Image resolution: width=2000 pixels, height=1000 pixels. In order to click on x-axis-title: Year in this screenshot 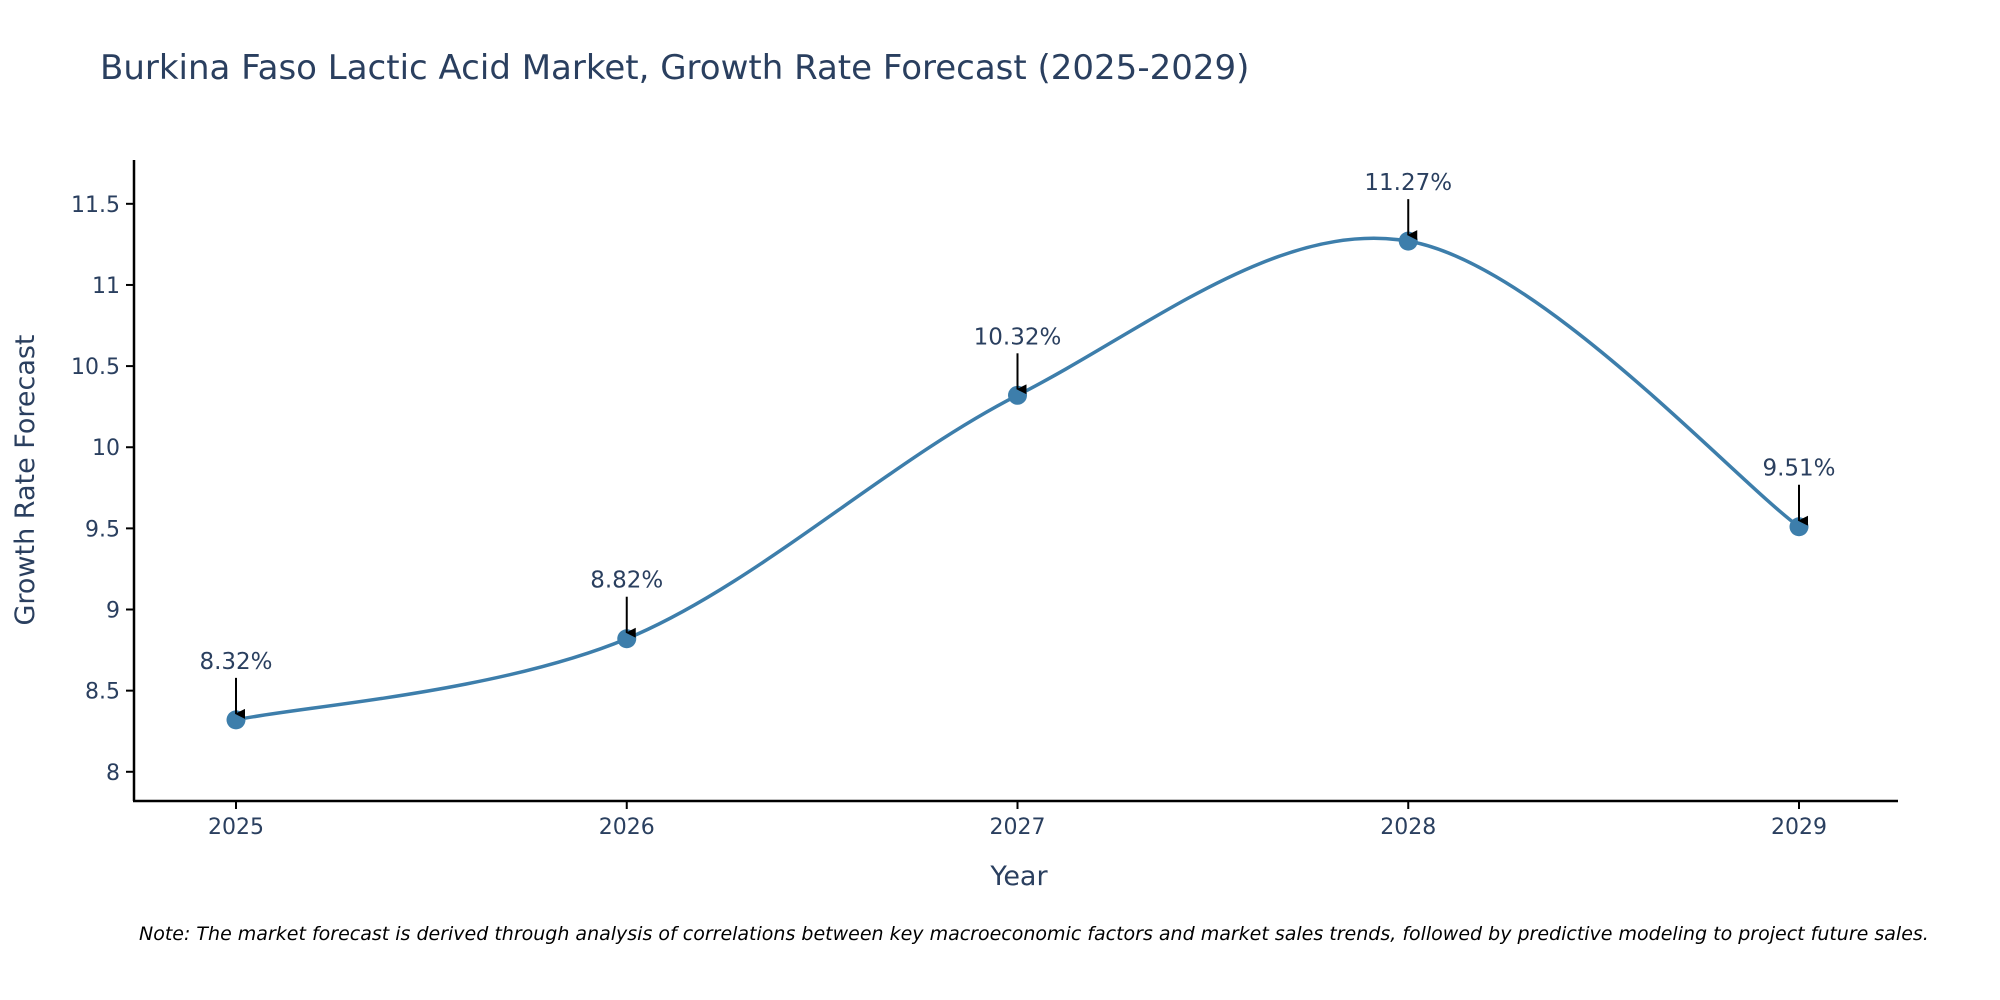, I will do `click(1018, 876)`.